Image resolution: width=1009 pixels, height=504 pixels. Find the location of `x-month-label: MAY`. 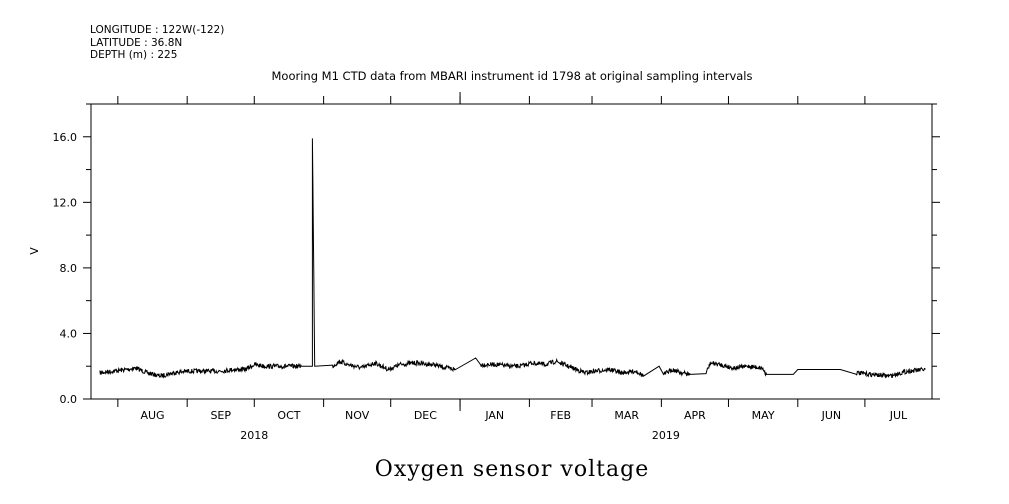

x-month-label: MAY is located at coordinates (763, 415).